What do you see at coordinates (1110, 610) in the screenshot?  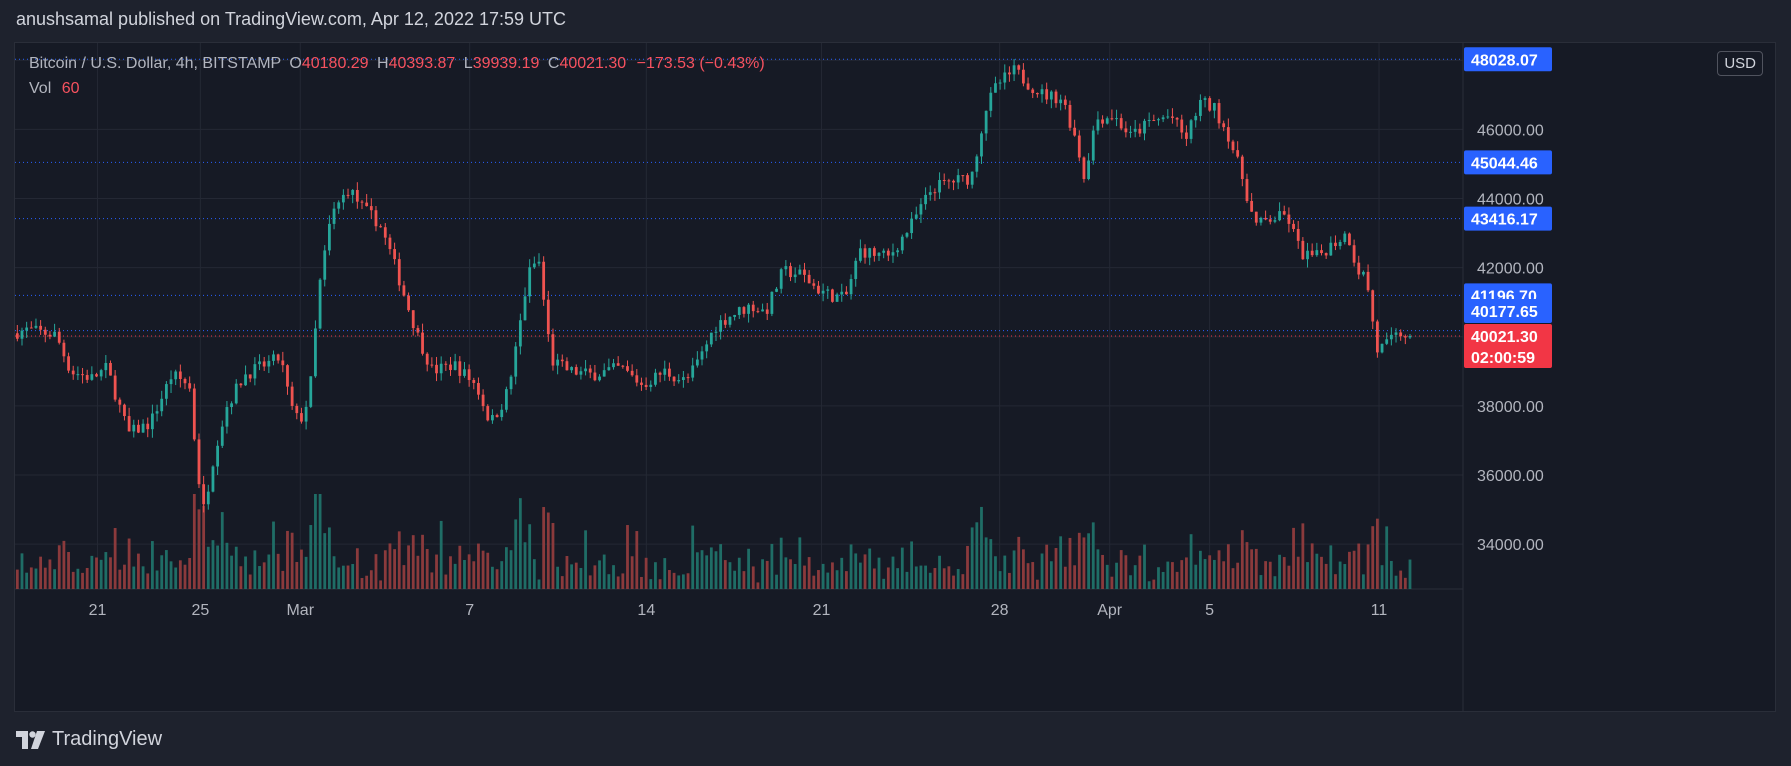 I see `x-tick-label: Apr` at bounding box center [1110, 610].